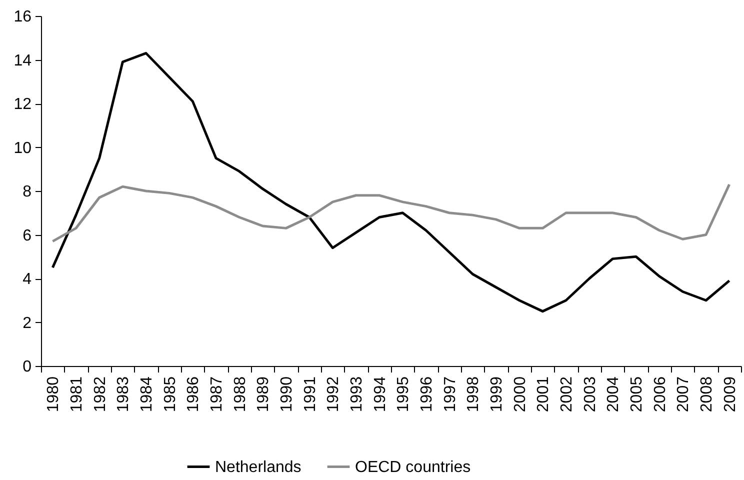 This screenshot has height=480, width=744. What do you see at coordinates (403, 394) in the screenshot?
I see `x-tick-label: 1995` at bounding box center [403, 394].